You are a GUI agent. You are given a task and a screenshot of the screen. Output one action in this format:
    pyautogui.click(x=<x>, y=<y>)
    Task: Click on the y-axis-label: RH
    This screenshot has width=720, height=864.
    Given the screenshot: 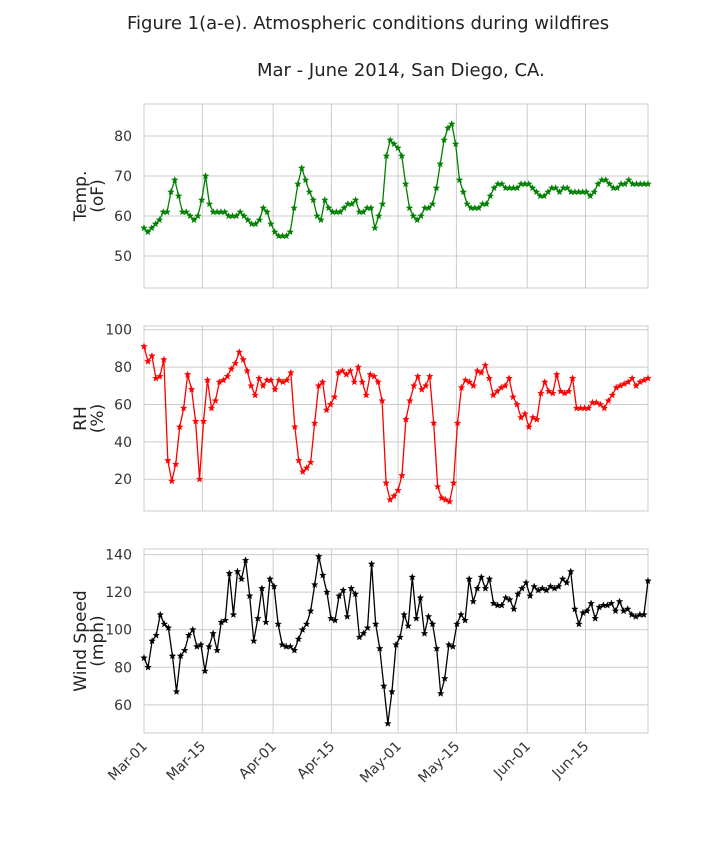 What is the action you would take?
    pyautogui.click(x=81, y=418)
    